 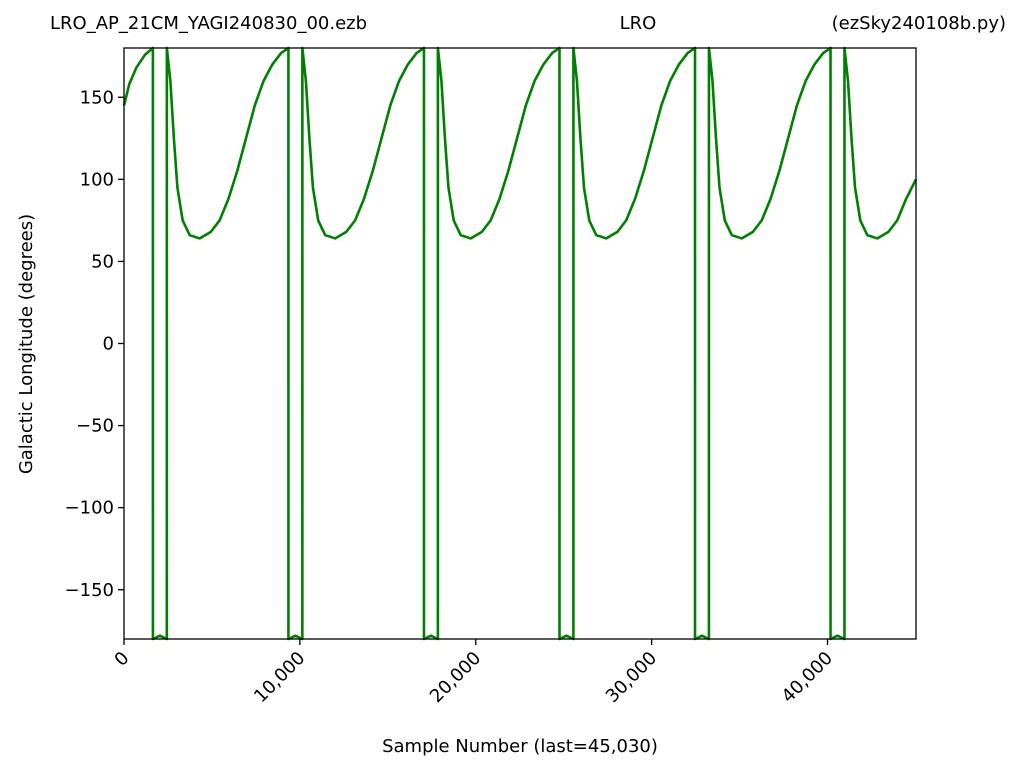 I want to click on y-tick-label: 0, so click(x=108, y=344).